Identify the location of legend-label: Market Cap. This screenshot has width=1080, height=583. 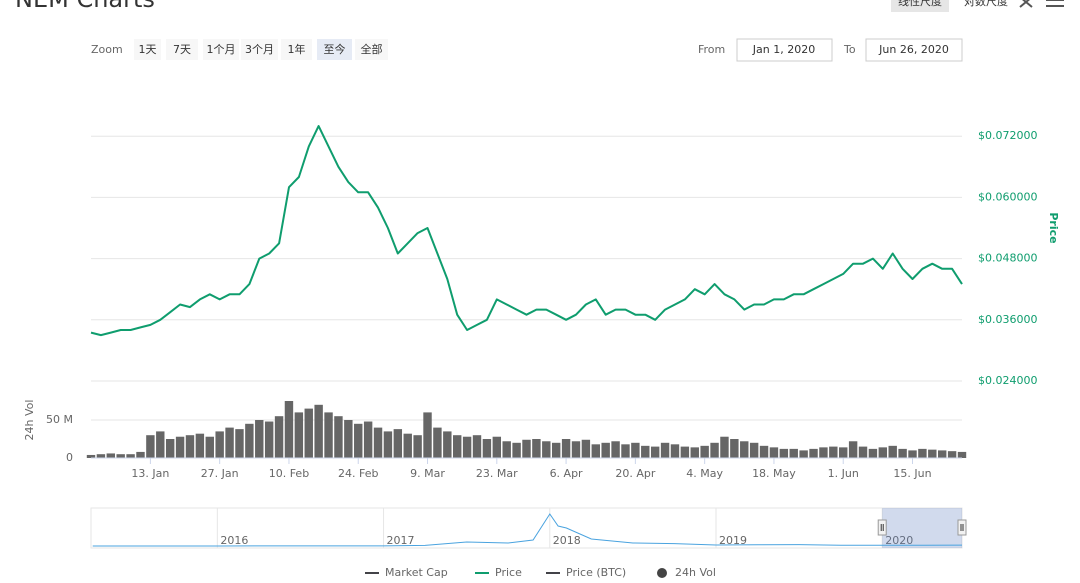
(416, 572).